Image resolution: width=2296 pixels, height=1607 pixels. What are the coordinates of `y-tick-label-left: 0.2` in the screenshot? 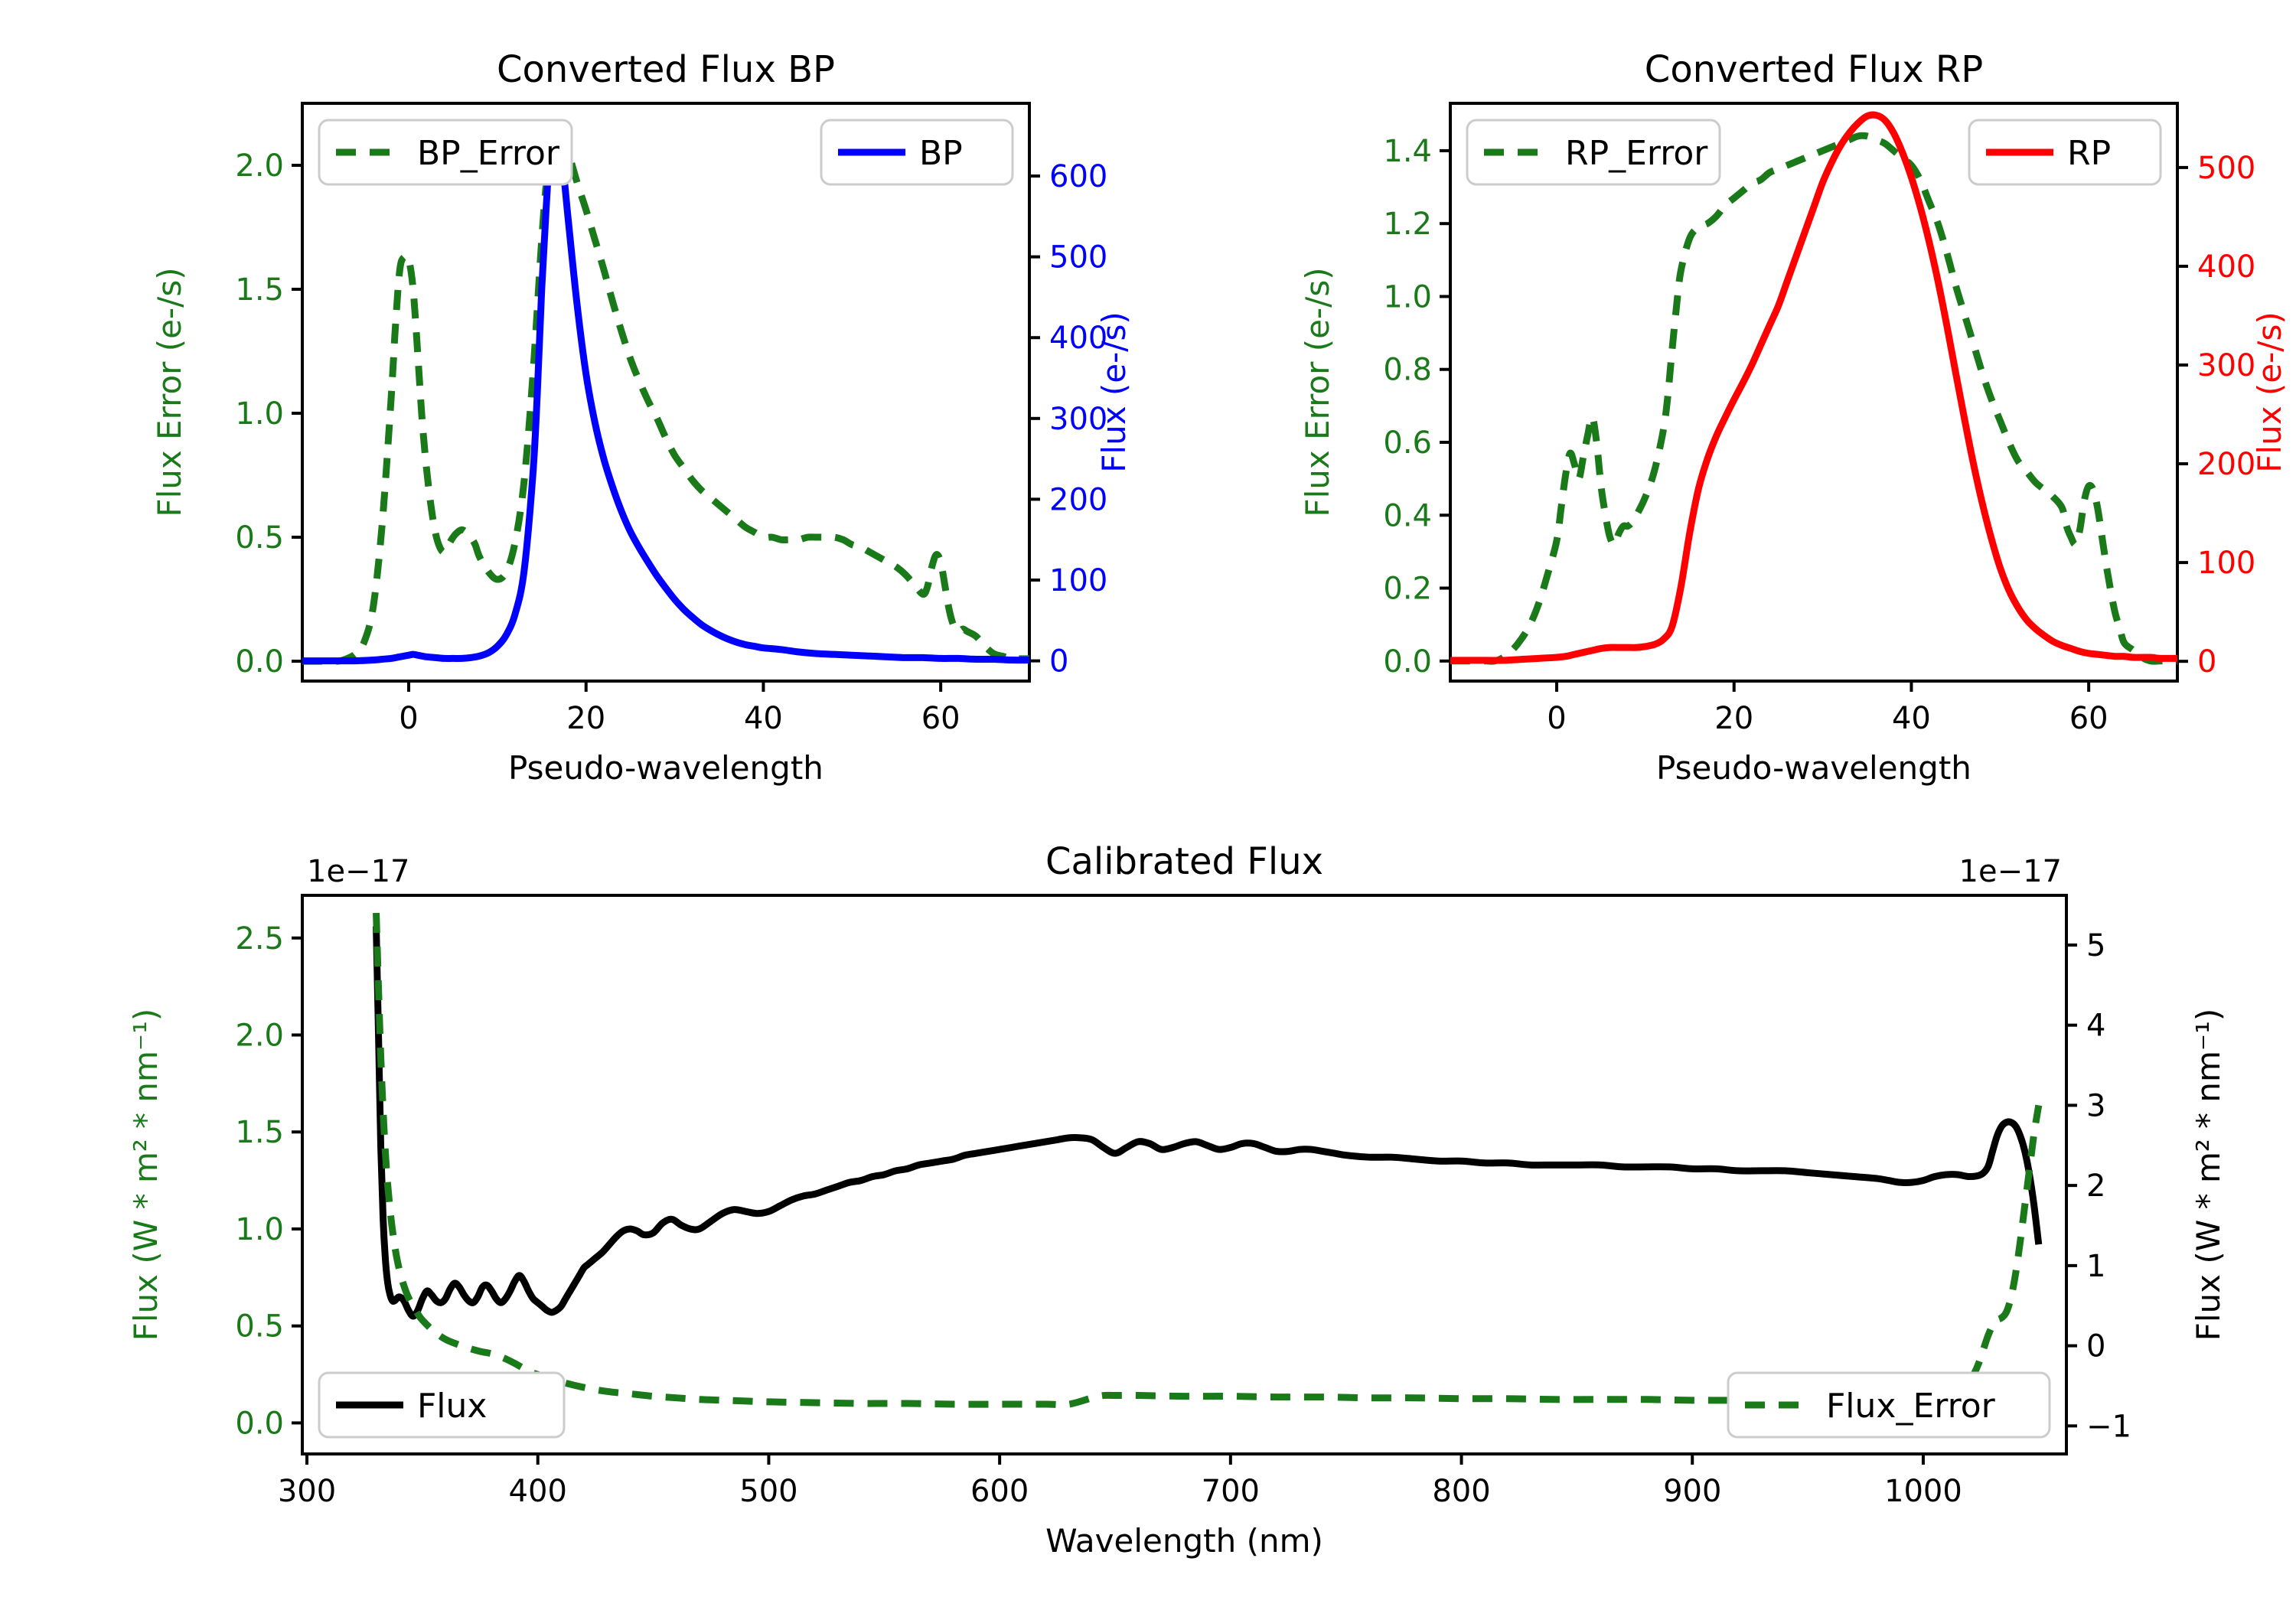 It's located at (1407, 589).